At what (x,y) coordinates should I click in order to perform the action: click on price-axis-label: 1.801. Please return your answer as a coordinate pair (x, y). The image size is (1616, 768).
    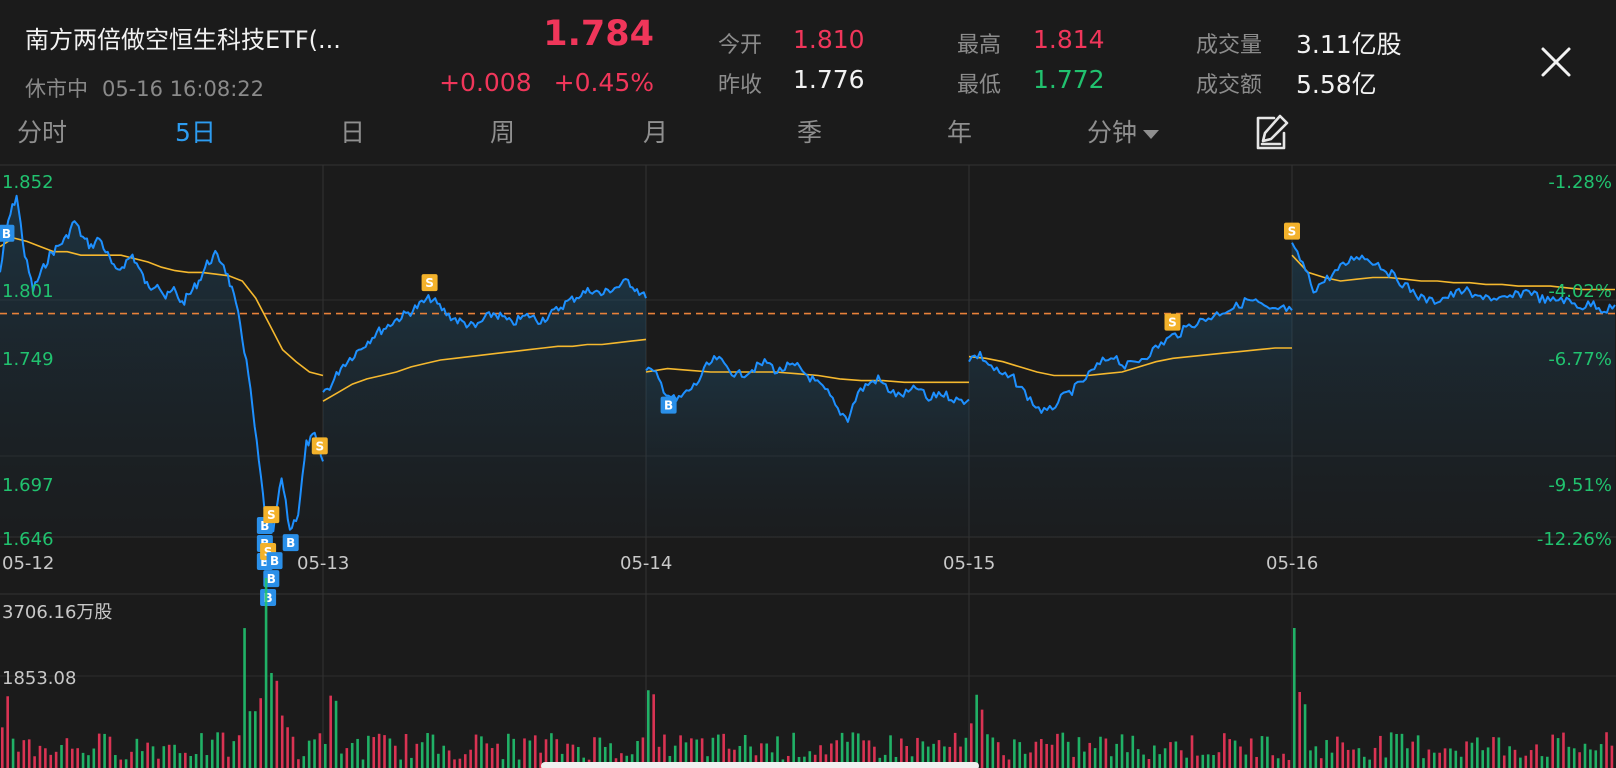
    Looking at the image, I should click on (28, 291).